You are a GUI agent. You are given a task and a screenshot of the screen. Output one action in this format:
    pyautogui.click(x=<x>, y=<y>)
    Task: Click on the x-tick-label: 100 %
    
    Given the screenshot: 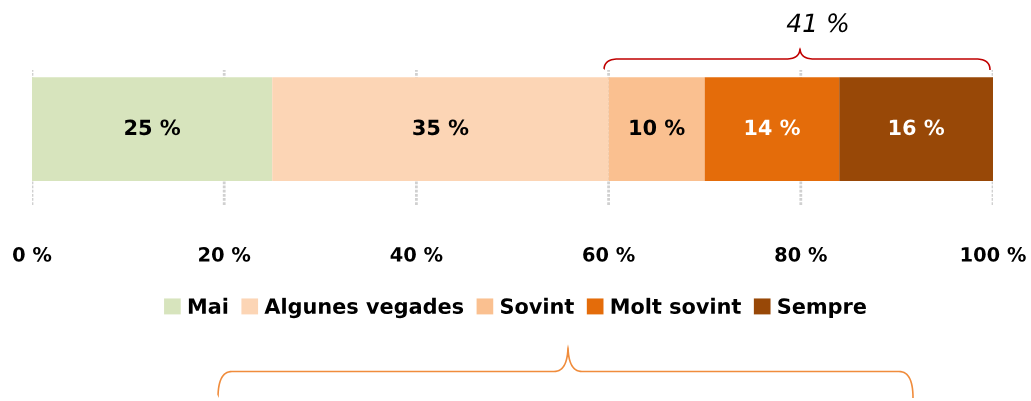 What is the action you would take?
    pyautogui.click(x=993, y=254)
    